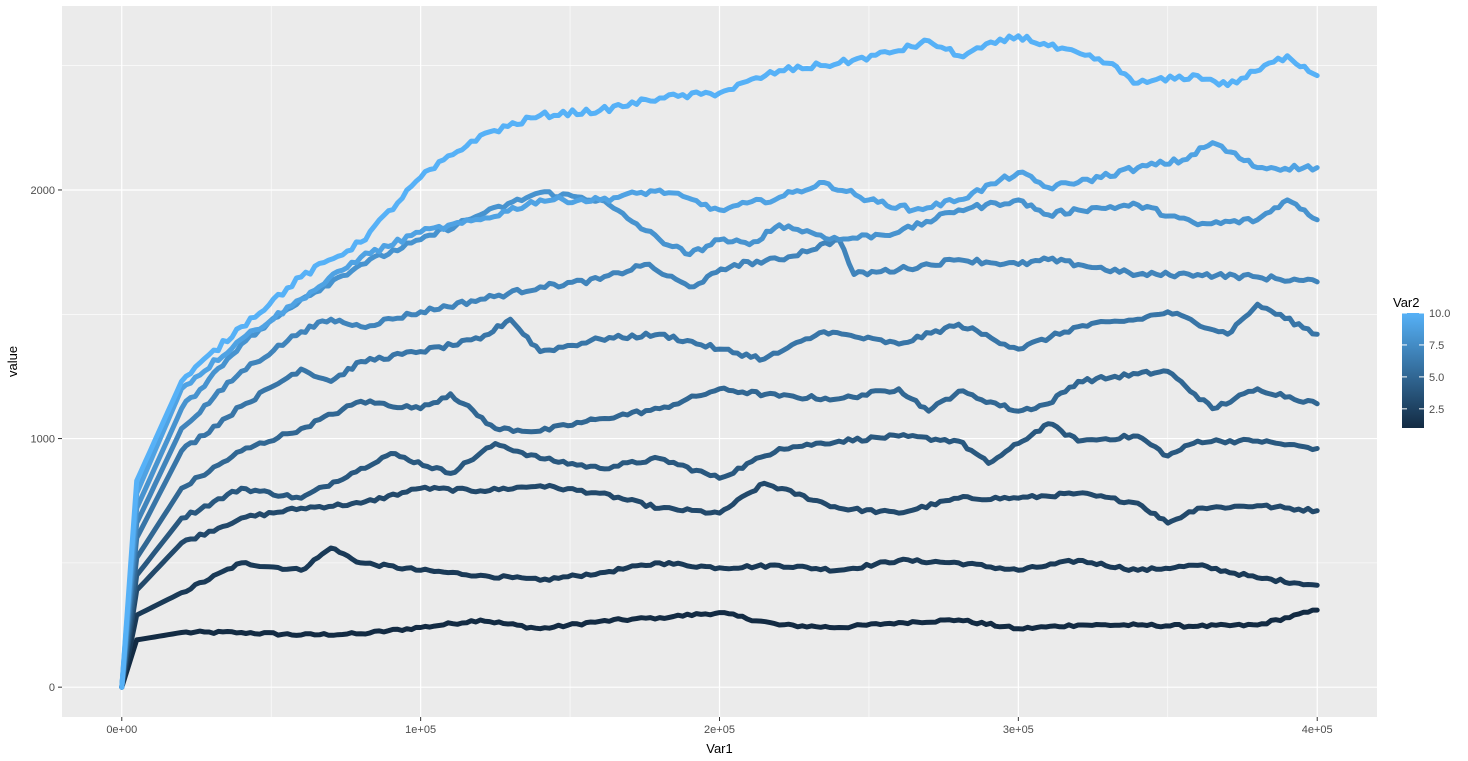 This screenshot has height=761, width=1468. What do you see at coordinates (52, 688) in the screenshot?
I see `y-tick-label: 0` at bounding box center [52, 688].